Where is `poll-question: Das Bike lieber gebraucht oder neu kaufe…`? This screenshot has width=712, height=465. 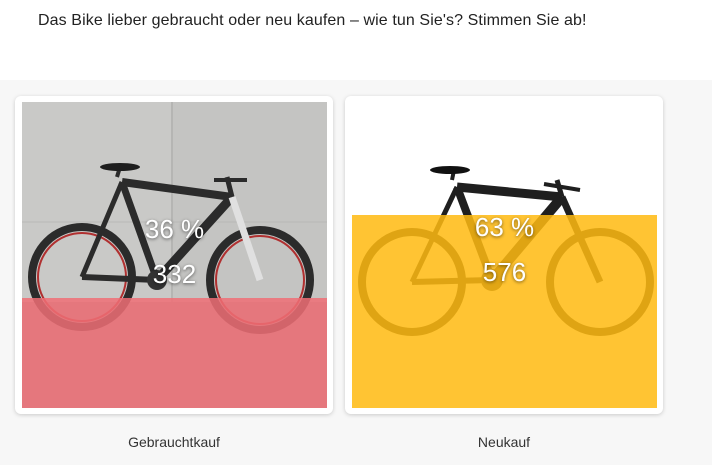 poll-question: Das Bike lieber gebraucht oder neu kaufe… is located at coordinates (312, 20).